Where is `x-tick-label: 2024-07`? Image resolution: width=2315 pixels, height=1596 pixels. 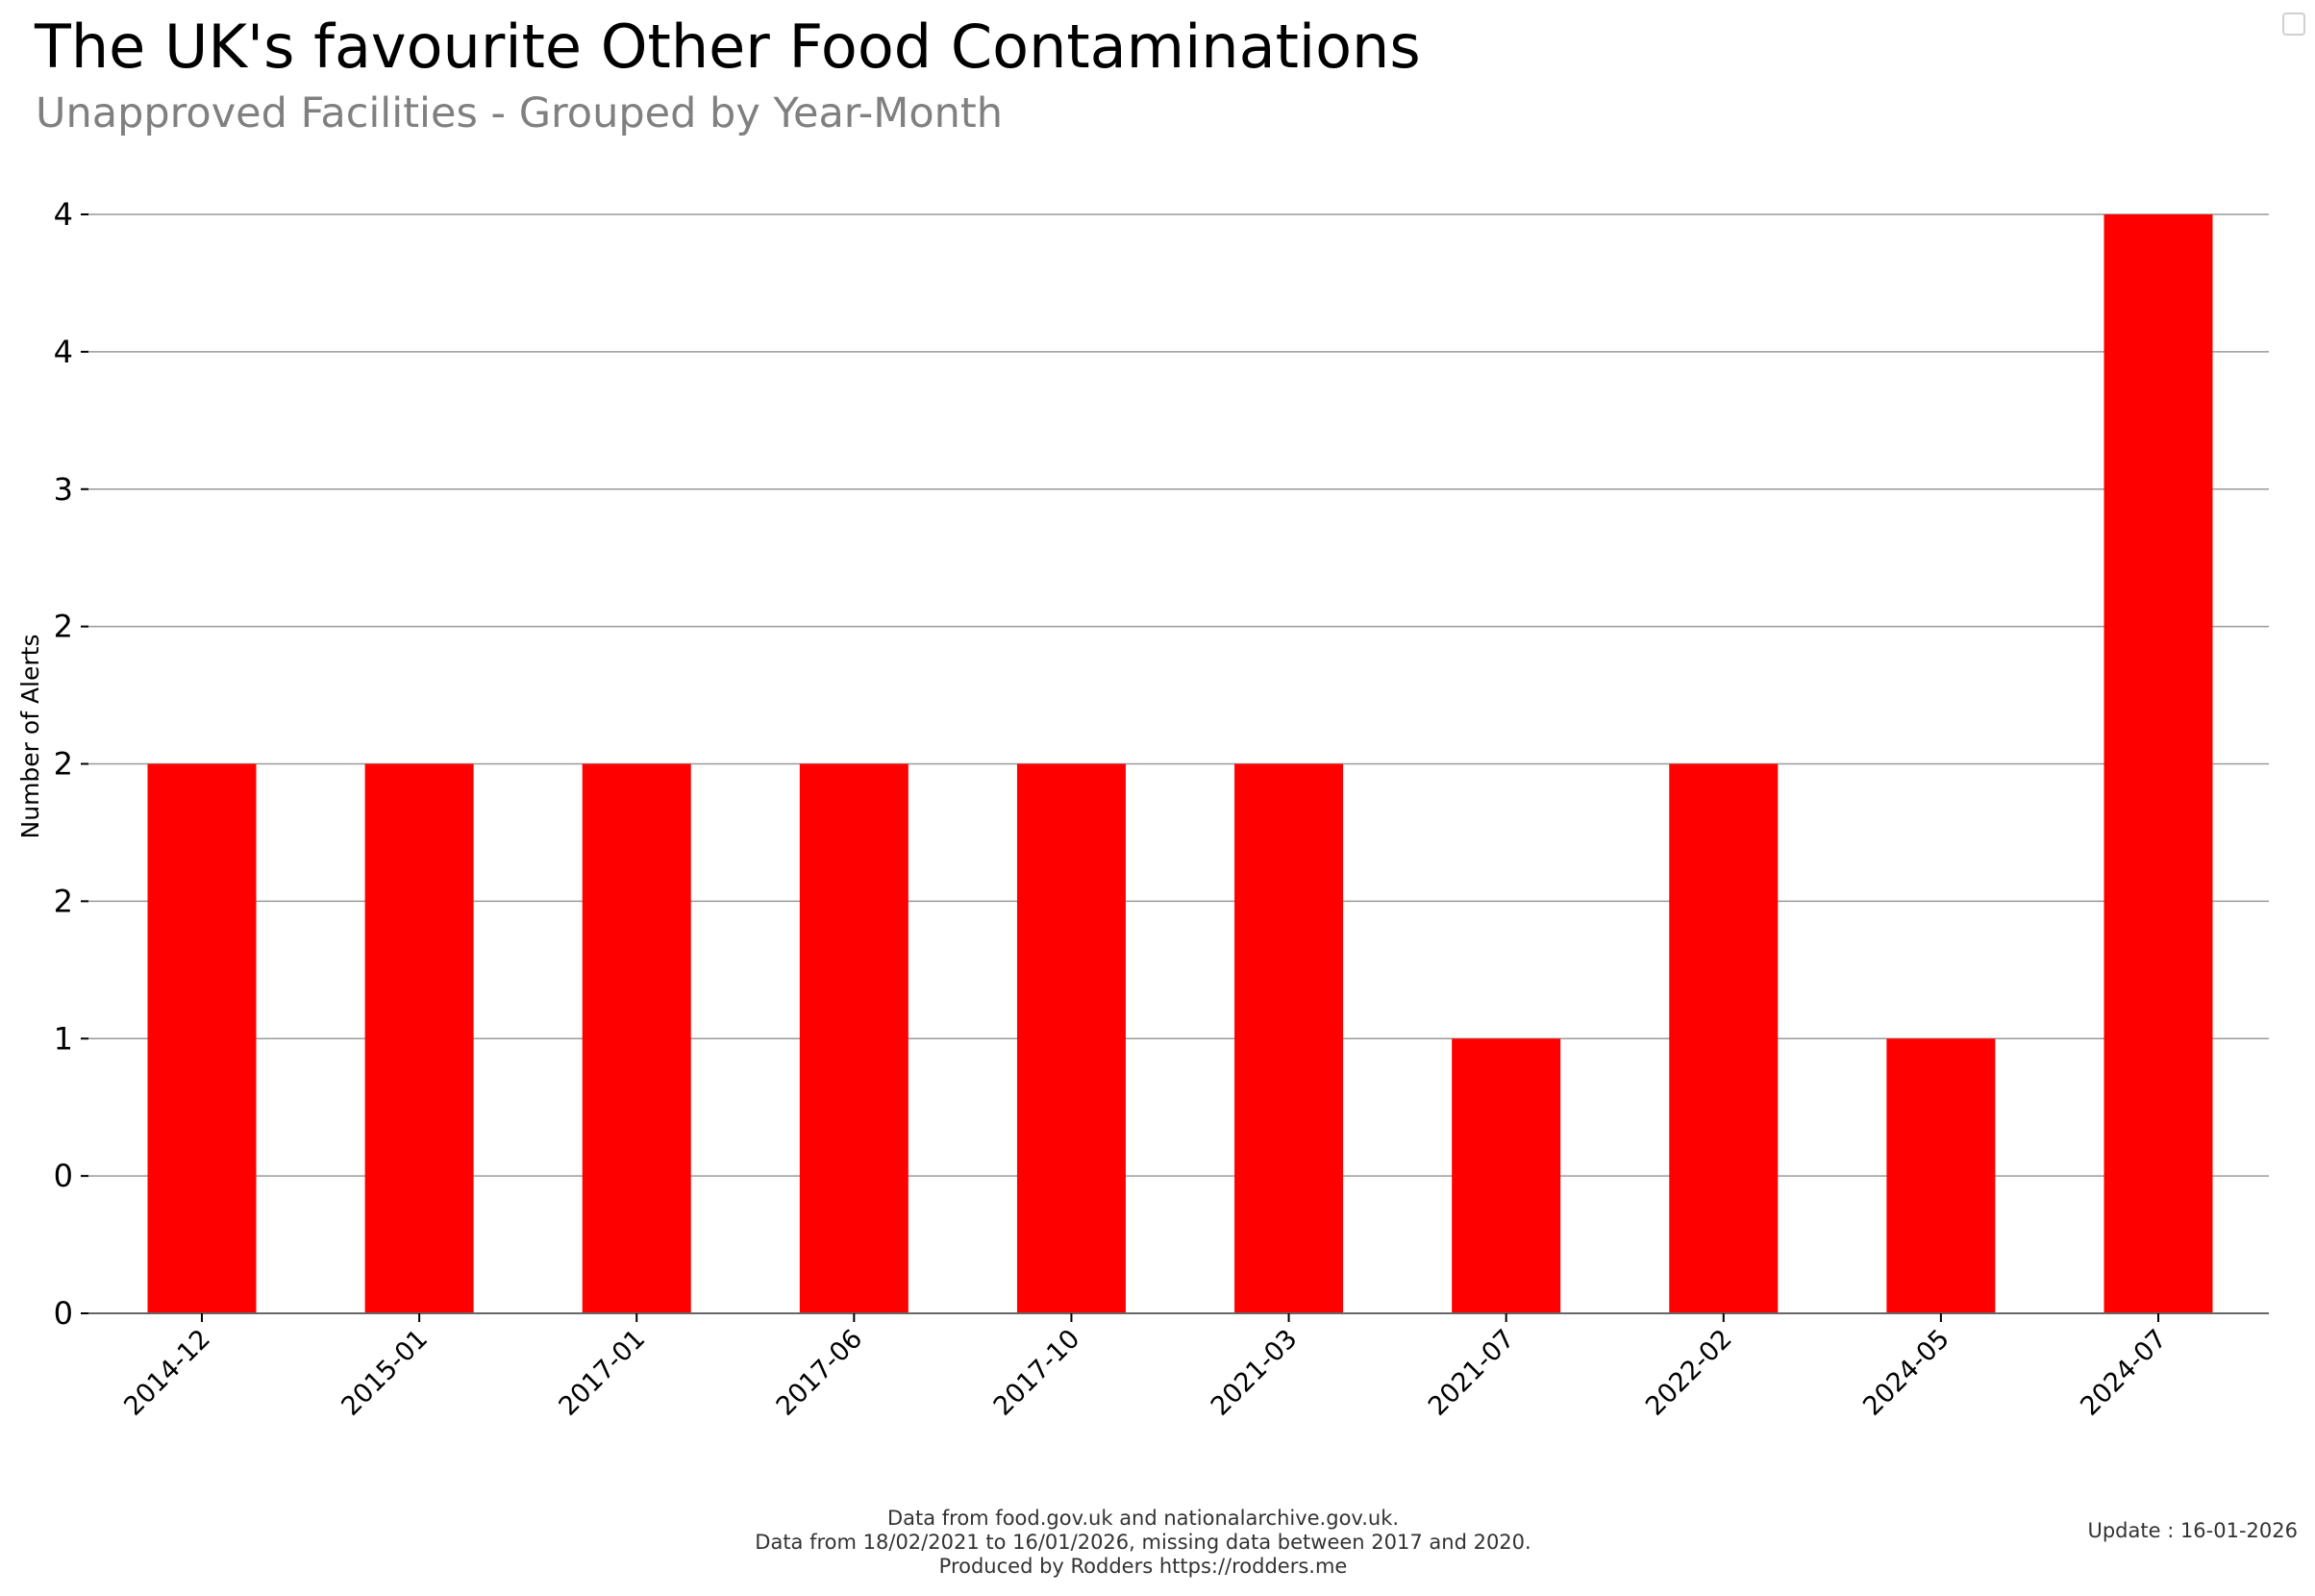 x-tick-label: 2024-07 is located at coordinates (2124, 1373).